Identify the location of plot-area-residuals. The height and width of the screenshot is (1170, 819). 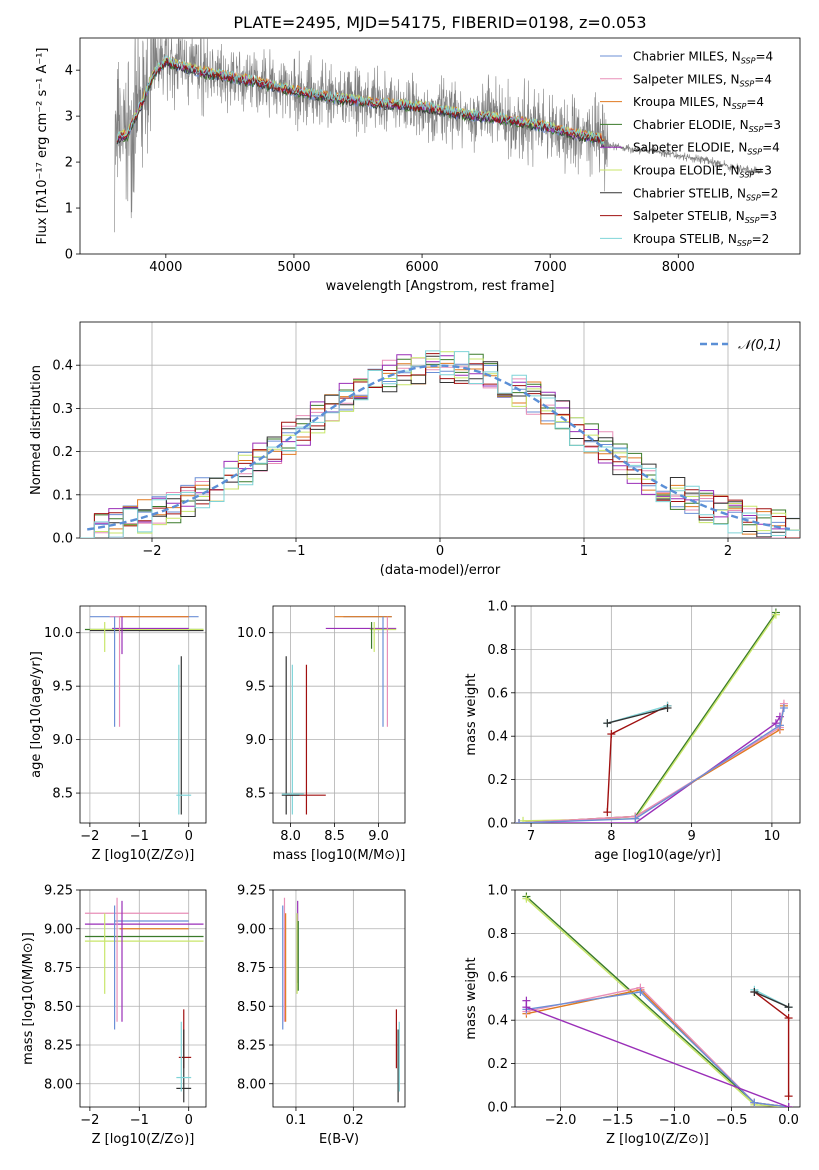
(440, 444).